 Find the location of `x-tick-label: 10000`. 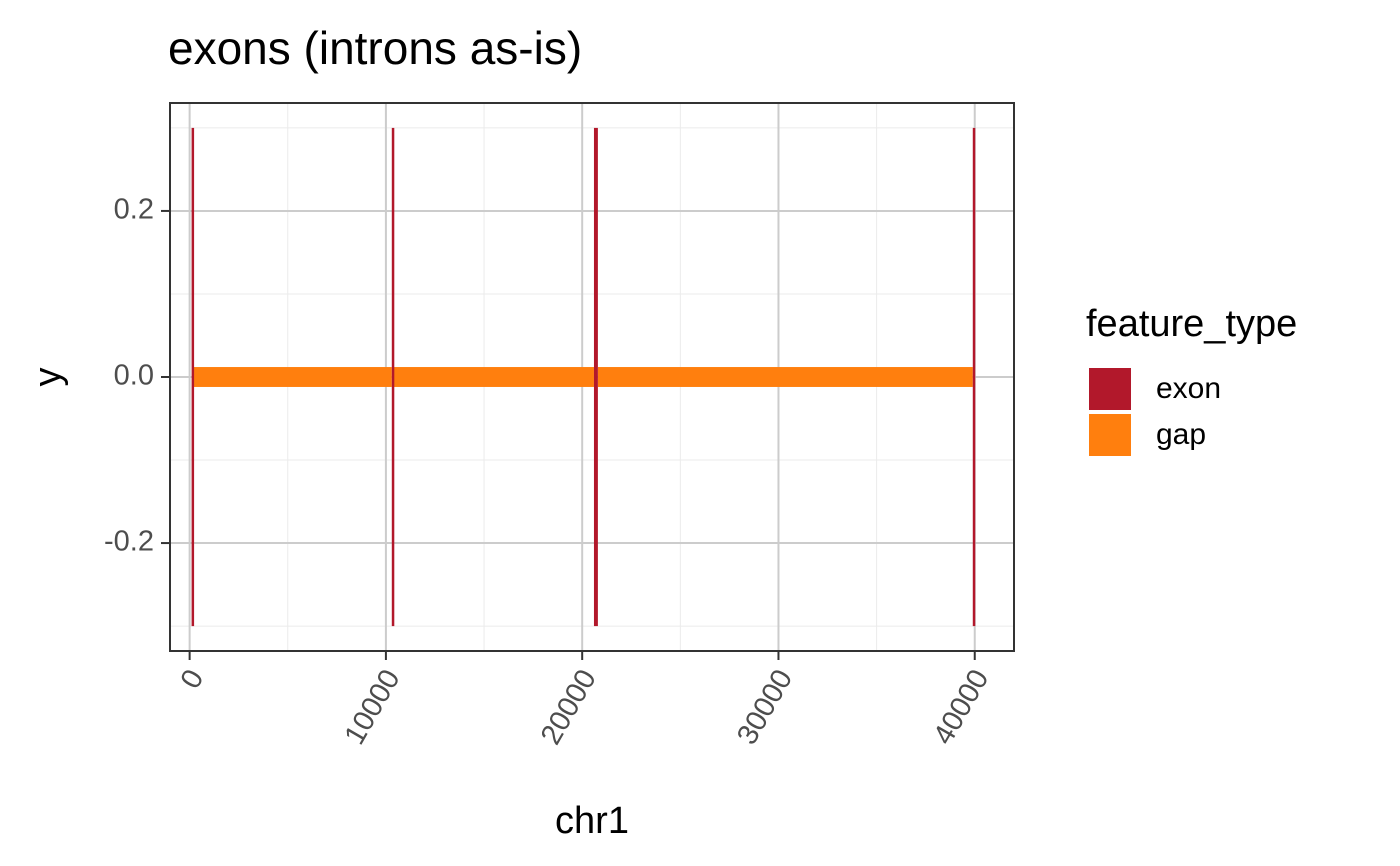

x-tick-label: 10000 is located at coordinates (373, 707).